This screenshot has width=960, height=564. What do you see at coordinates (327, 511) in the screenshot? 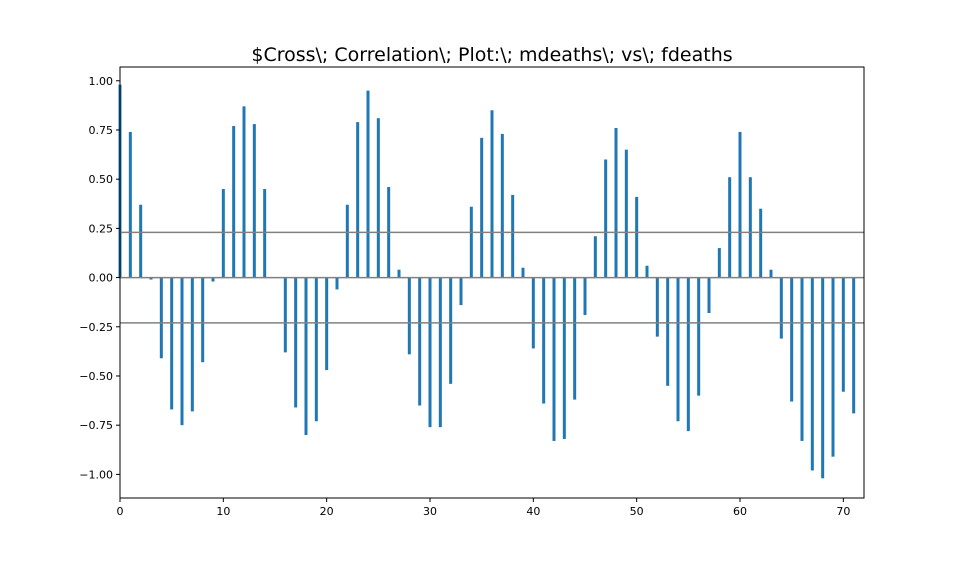
I see `x-tick-label-20: 20` at bounding box center [327, 511].